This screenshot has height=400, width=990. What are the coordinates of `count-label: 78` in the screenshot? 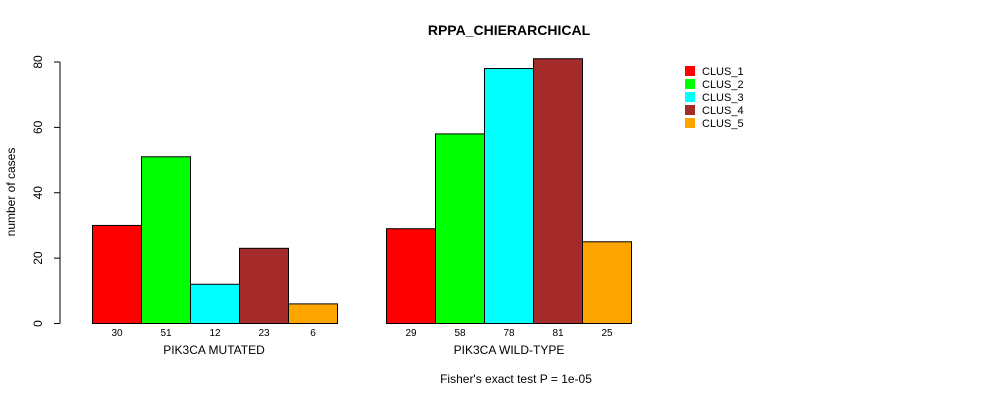 It's located at (509, 333).